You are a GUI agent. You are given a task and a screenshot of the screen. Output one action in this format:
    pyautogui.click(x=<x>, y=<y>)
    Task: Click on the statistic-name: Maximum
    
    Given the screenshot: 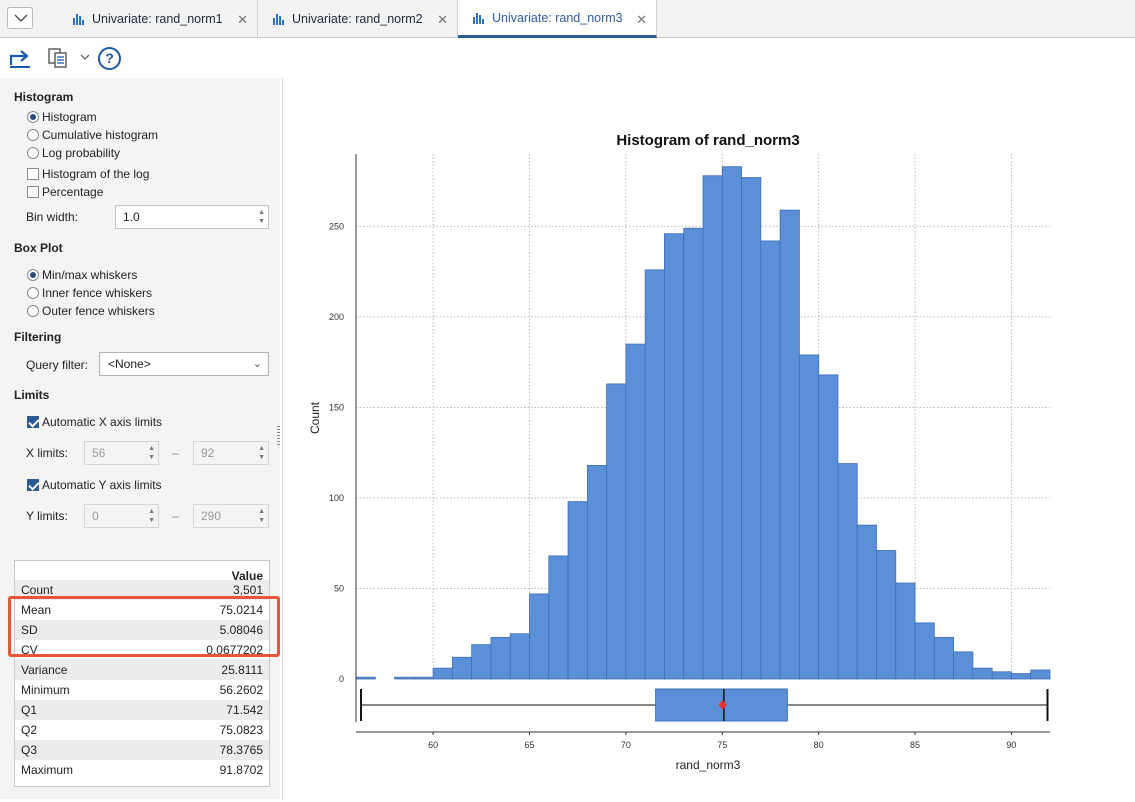 What is the action you would take?
    pyautogui.click(x=47, y=770)
    